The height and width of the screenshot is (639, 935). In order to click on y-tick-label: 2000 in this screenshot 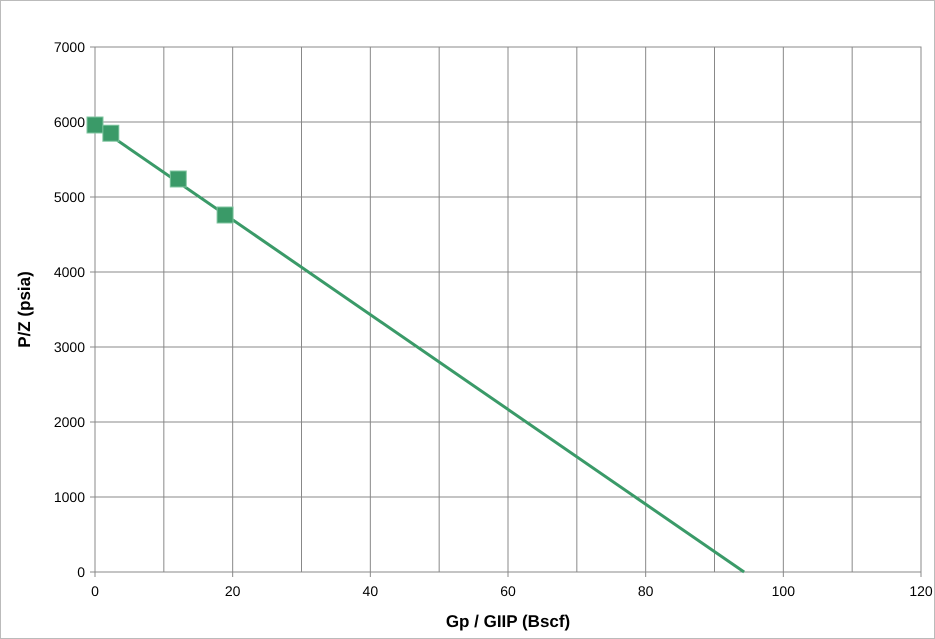, I will do `click(70, 422)`.